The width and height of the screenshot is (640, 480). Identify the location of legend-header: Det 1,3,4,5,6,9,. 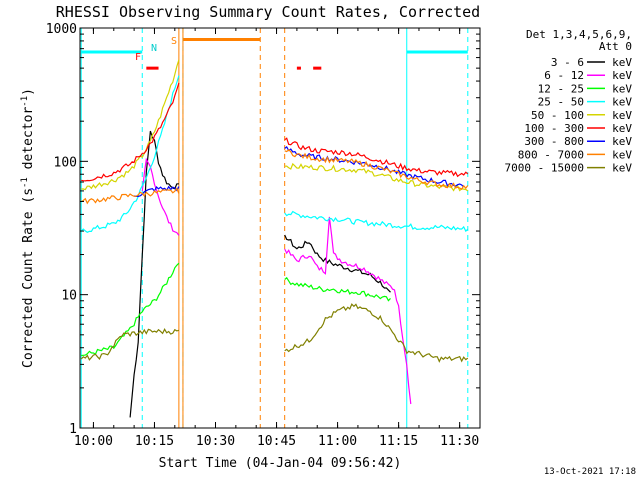
(579, 34).